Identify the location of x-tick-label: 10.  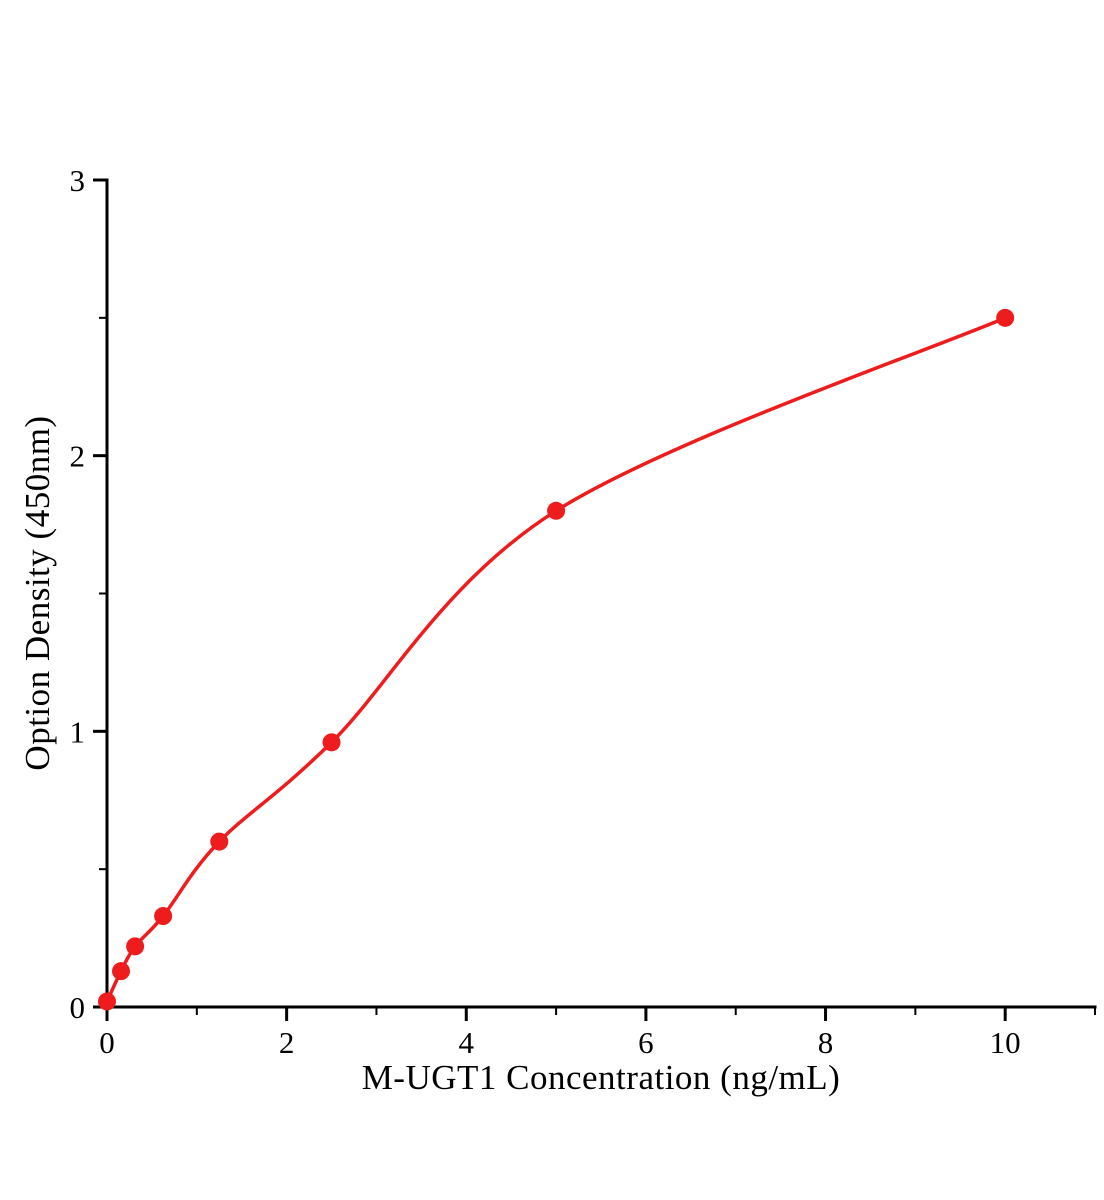
(1005, 1042).